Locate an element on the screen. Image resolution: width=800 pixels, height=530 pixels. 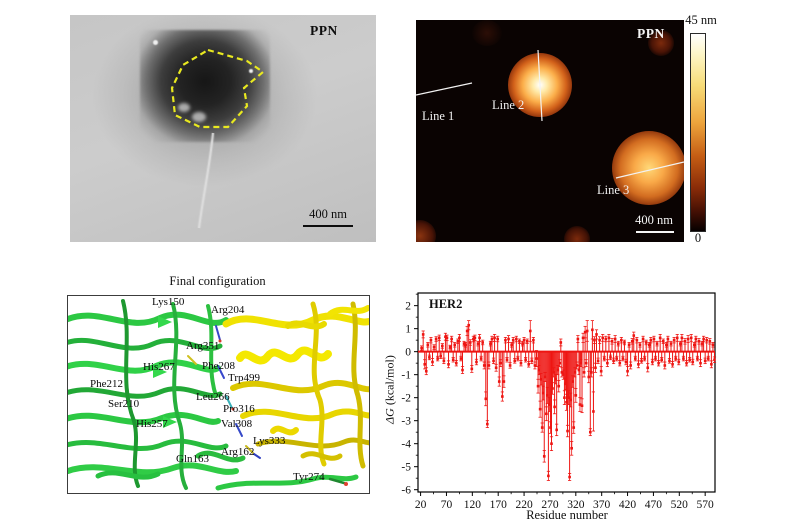
x-tick-label: 470 is located at coordinates (654, 505).